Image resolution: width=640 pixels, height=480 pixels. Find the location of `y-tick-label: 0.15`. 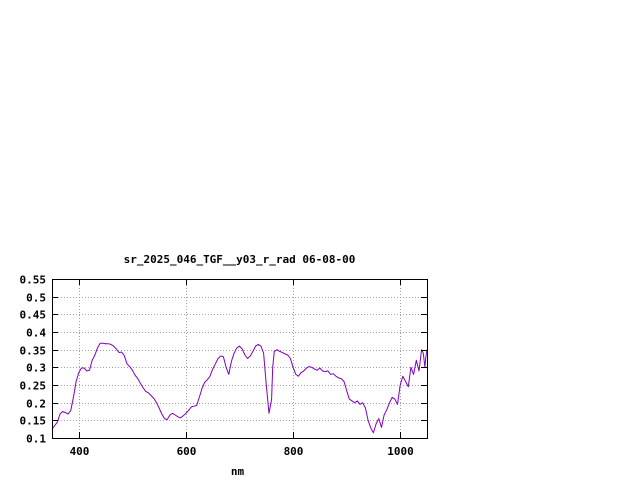

y-tick-label: 0.15 is located at coordinates (33, 421).